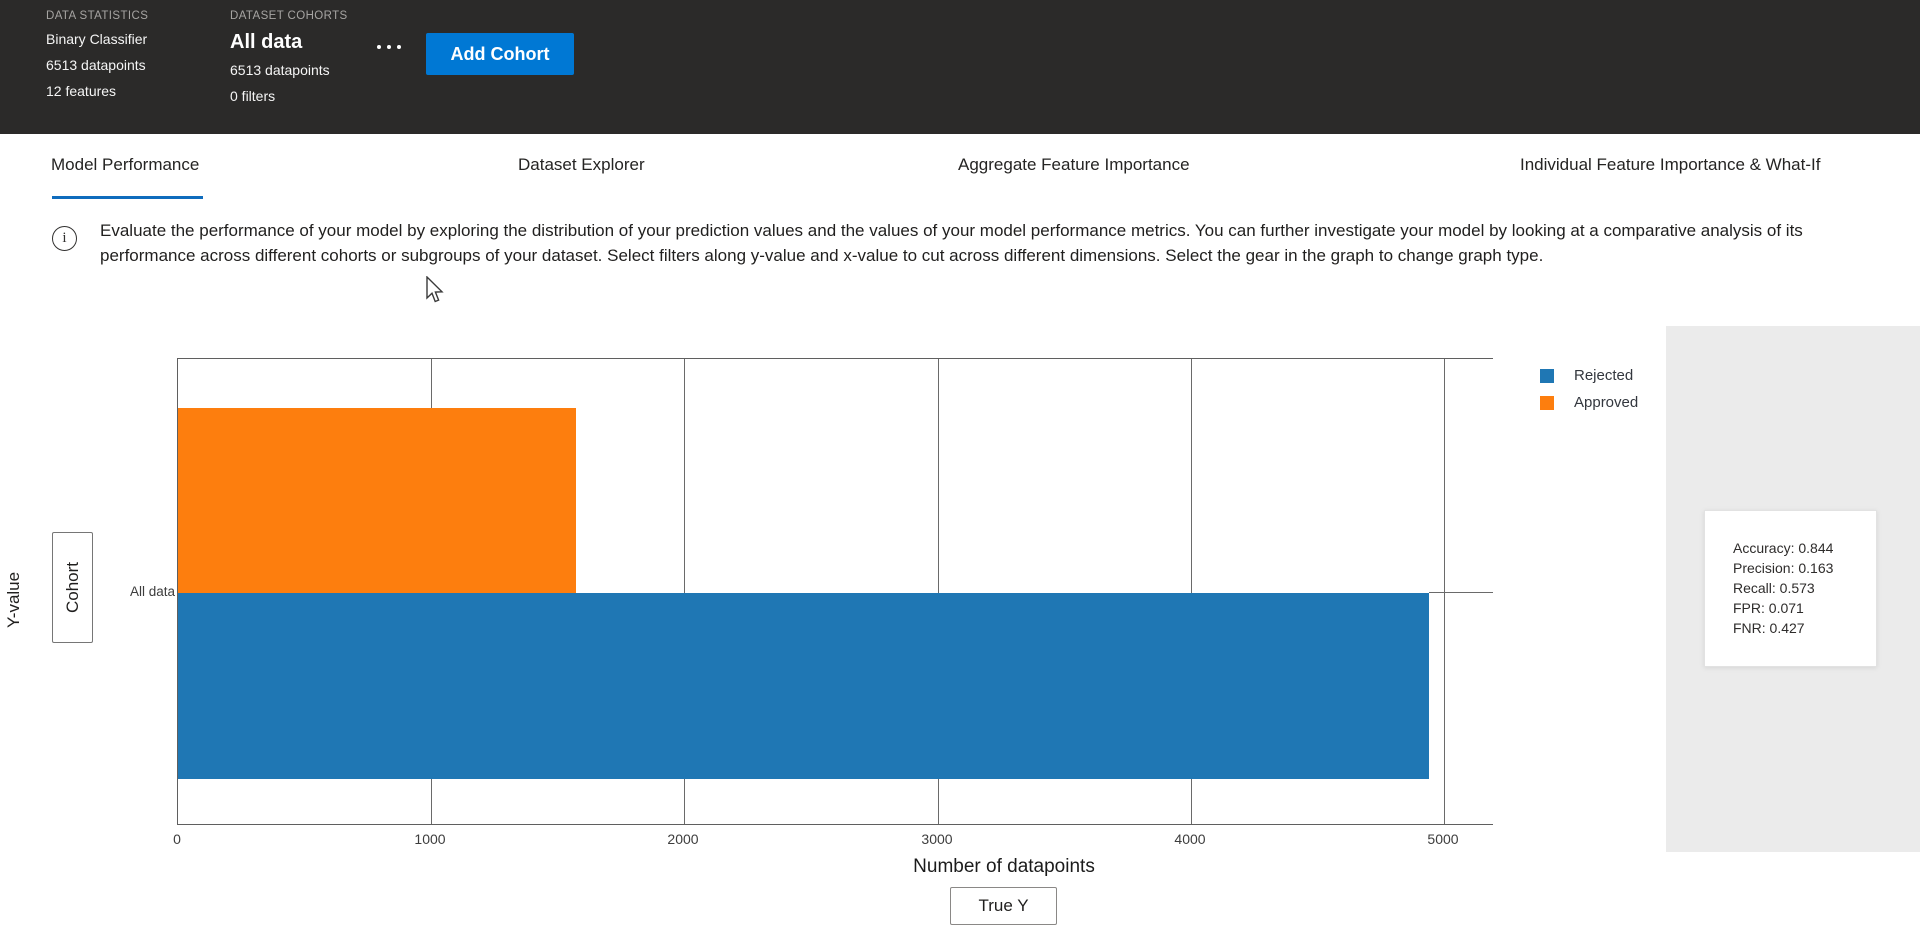  What do you see at coordinates (1769, 628) in the screenshot?
I see `metric-fnr: FNR: 0.427` at bounding box center [1769, 628].